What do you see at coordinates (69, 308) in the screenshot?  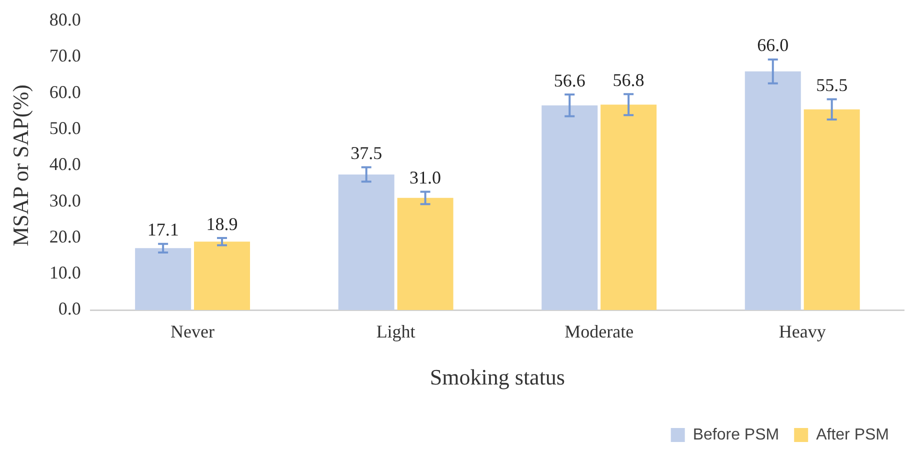 I see `y-tick-label: 0.0` at bounding box center [69, 308].